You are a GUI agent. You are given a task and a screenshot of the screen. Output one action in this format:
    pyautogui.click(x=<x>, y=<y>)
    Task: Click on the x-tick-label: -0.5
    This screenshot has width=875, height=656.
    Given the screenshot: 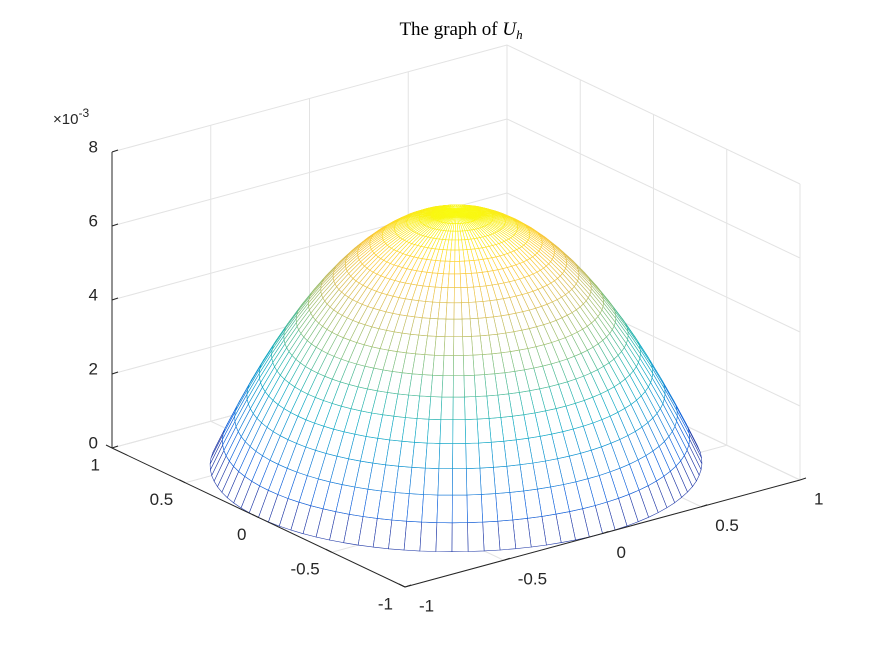 What is the action you would take?
    pyautogui.click(x=532, y=579)
    